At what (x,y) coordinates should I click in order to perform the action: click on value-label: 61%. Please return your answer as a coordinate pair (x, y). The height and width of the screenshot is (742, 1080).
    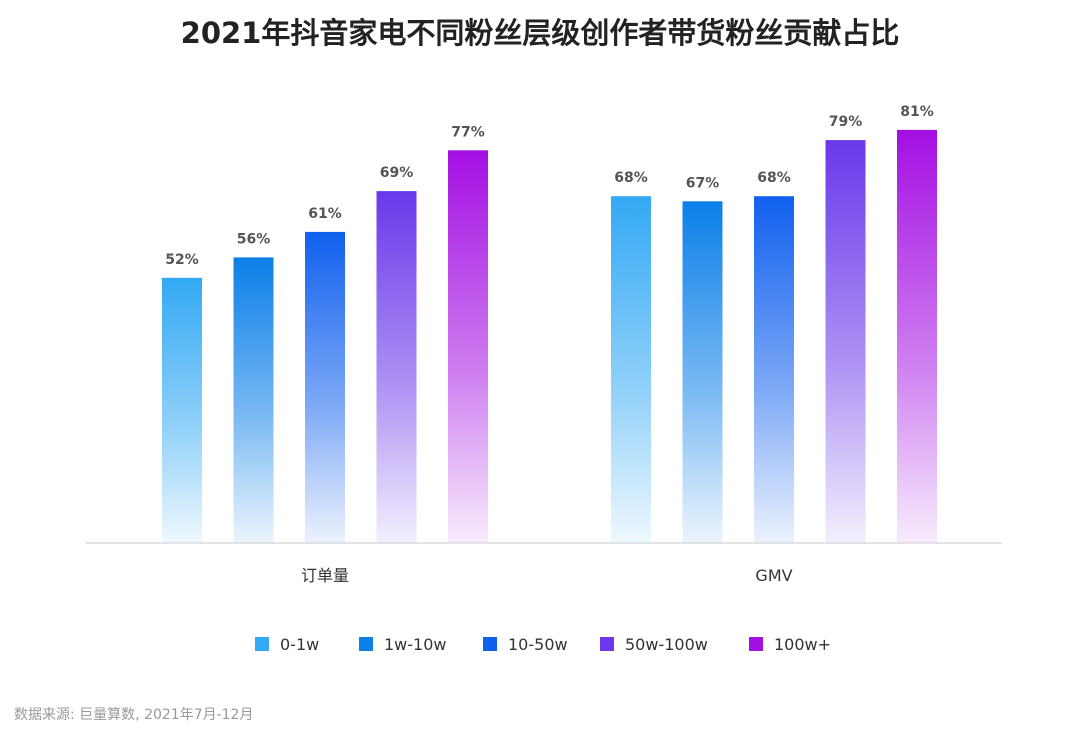
    Looking at the image, I should click on (325, 214).